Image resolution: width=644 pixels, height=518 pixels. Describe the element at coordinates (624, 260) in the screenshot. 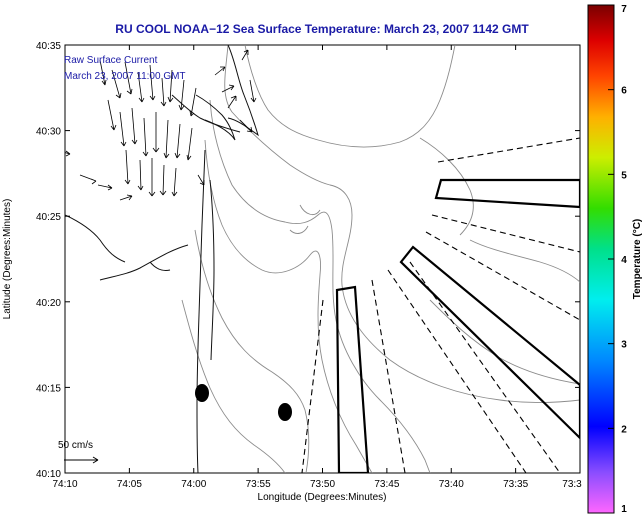

I see `colorbar-tick-label: 4` at that location.